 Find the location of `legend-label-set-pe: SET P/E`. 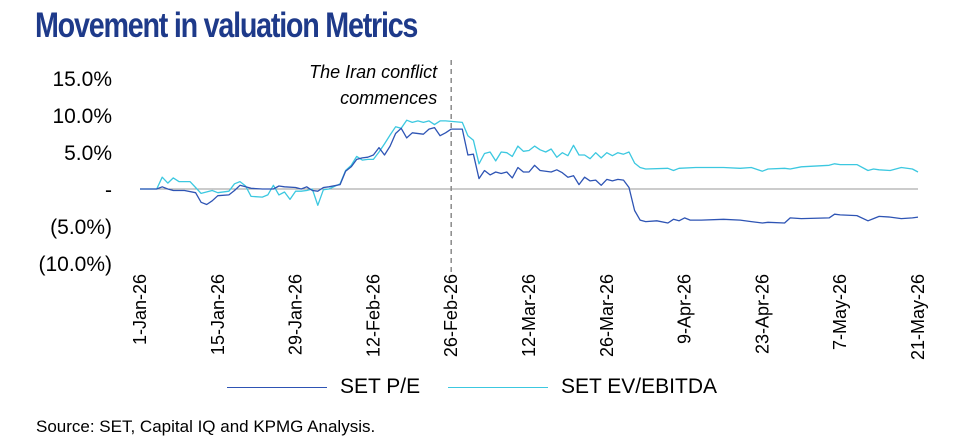

legend-label-set-pe: SET P/E is located at coordinates (380, 386).